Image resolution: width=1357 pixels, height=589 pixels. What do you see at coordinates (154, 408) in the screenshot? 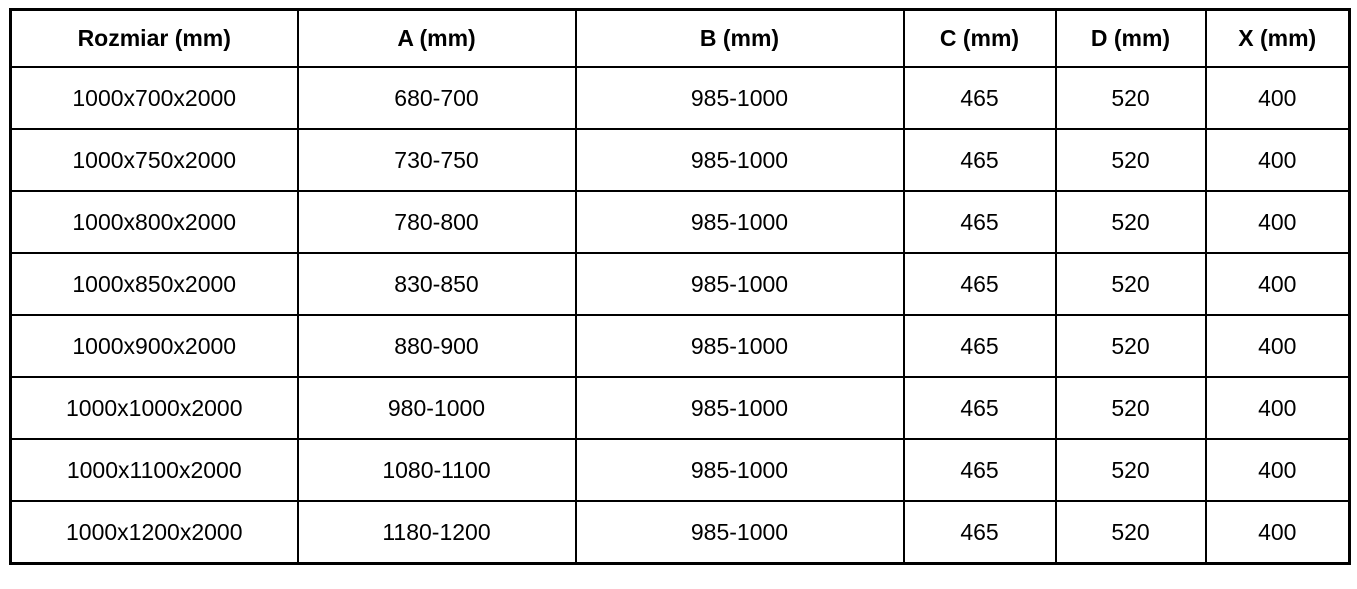
I see `size-cell: 1000x1000x2000` at bounding box center [154, 408].